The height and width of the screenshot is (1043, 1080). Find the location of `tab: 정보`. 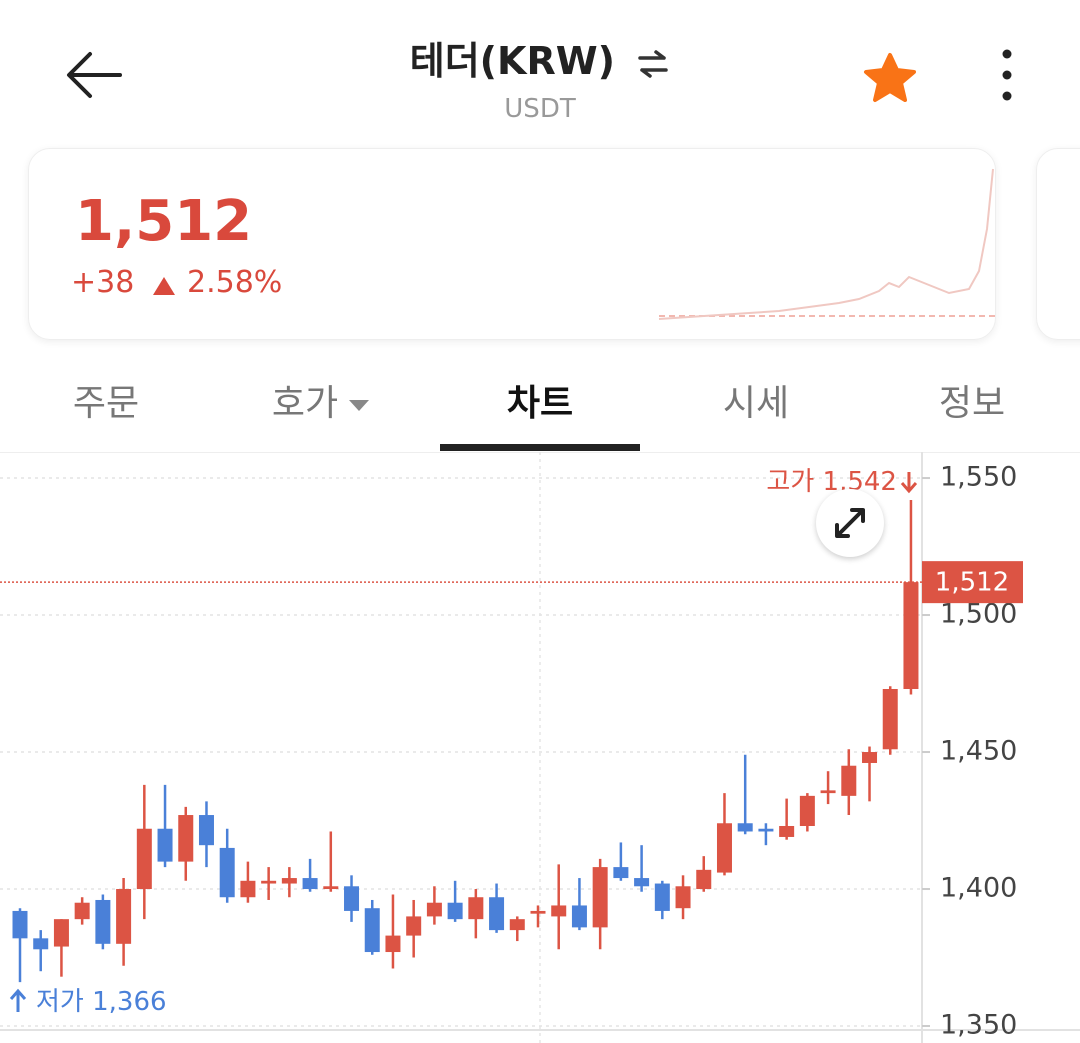

tab: 정보 is located at coordinates (972, 400).